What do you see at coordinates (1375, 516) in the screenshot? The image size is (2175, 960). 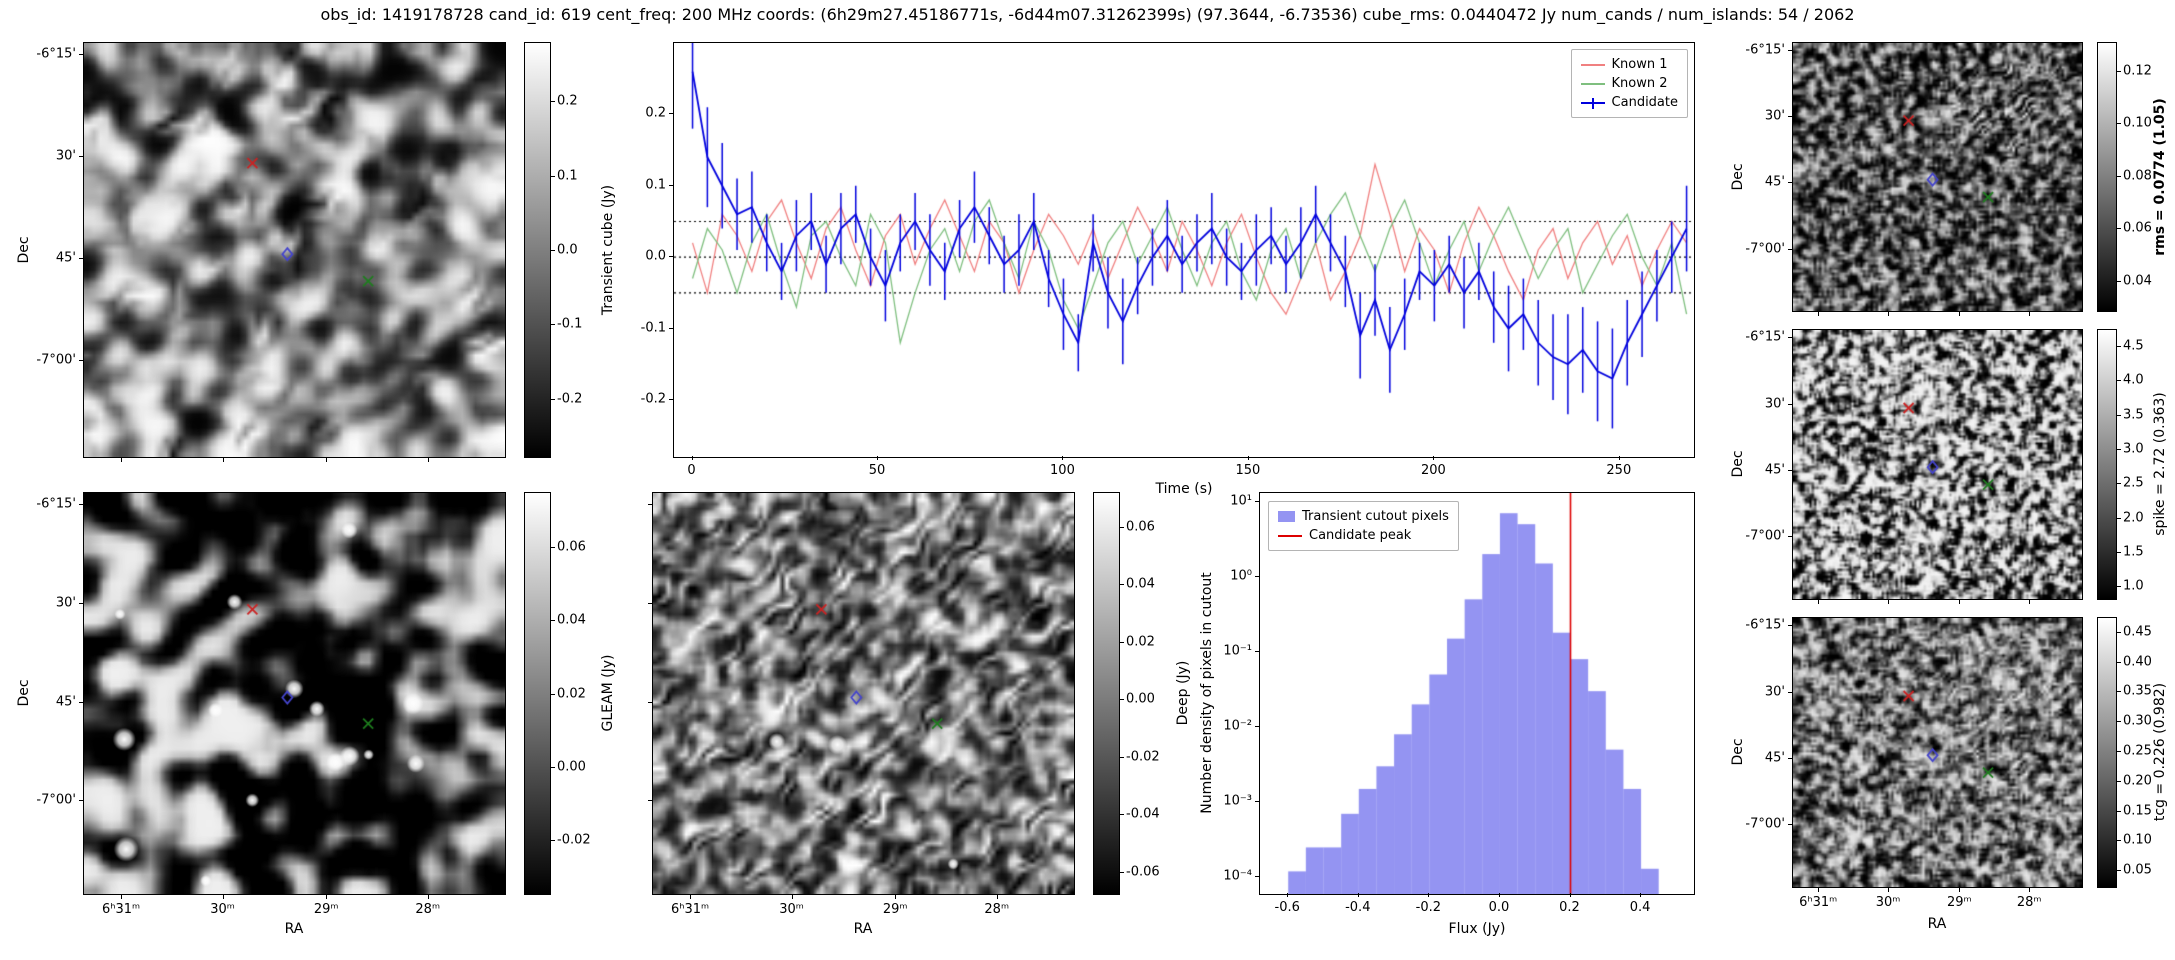 I see `legend-label: Transient cutout pixels` at bounding box center [1375, 516].